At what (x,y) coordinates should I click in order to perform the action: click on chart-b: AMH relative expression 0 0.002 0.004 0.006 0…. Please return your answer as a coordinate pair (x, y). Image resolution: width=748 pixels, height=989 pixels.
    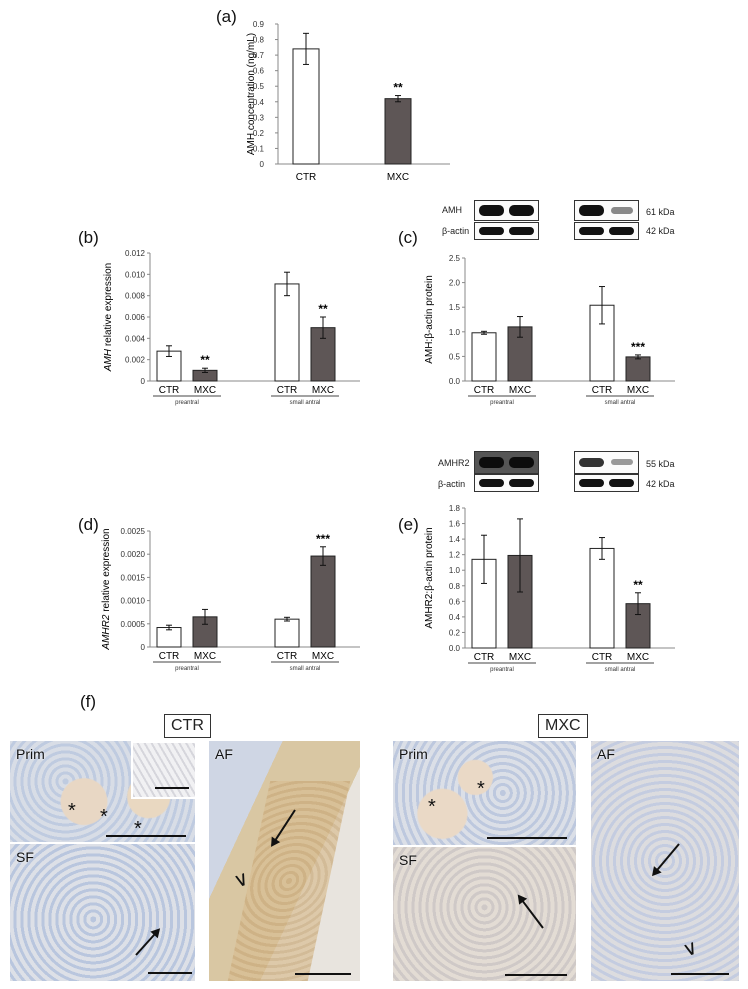
    Looking at the image, I should click on (231, 327).